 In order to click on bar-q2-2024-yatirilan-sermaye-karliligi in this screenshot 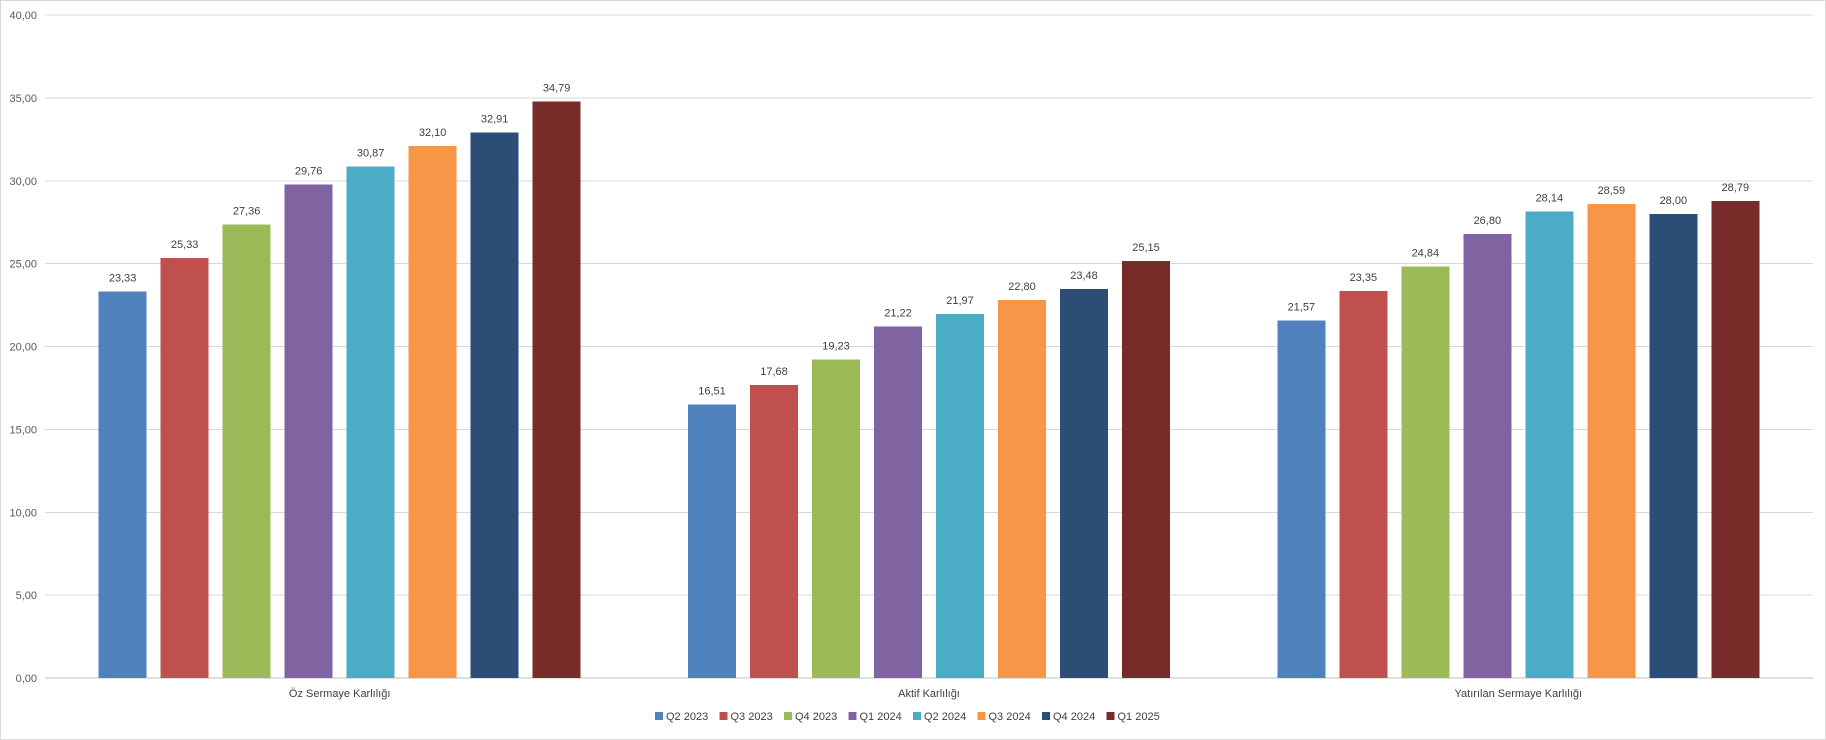, I will do `click(1549, 444)`.